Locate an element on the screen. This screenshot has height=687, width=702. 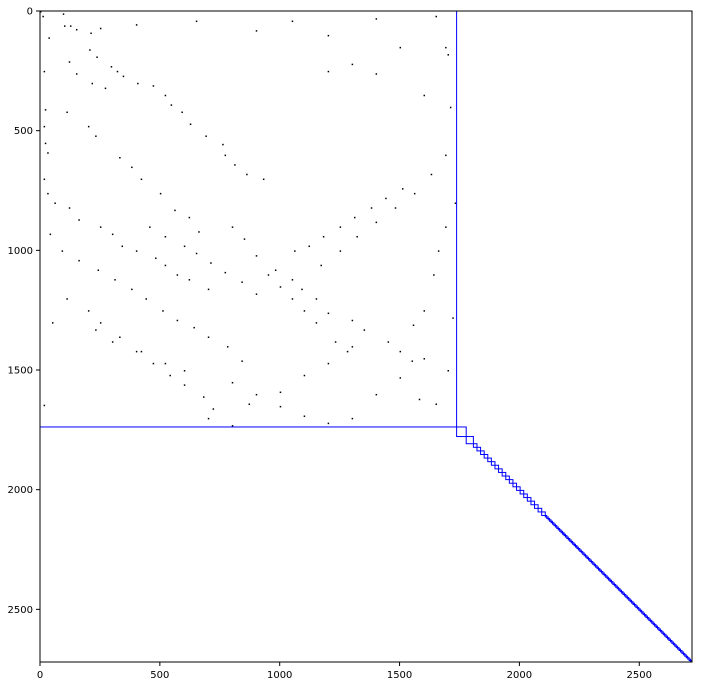
y-tick-label: 2000 is located at coordinates (20, 490).